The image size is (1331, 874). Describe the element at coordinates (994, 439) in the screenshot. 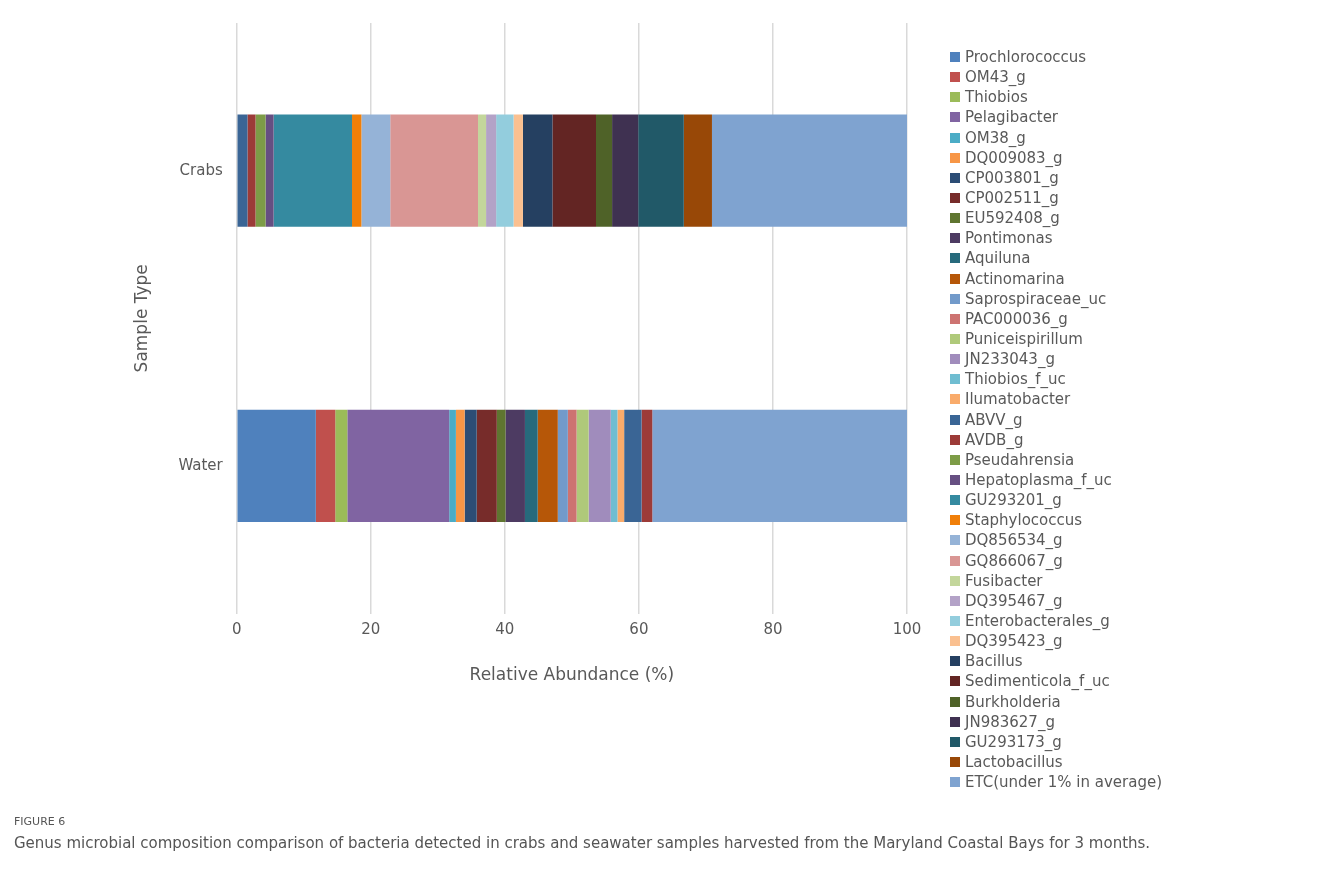

I see `legend-label: AVDB_g` at that location.